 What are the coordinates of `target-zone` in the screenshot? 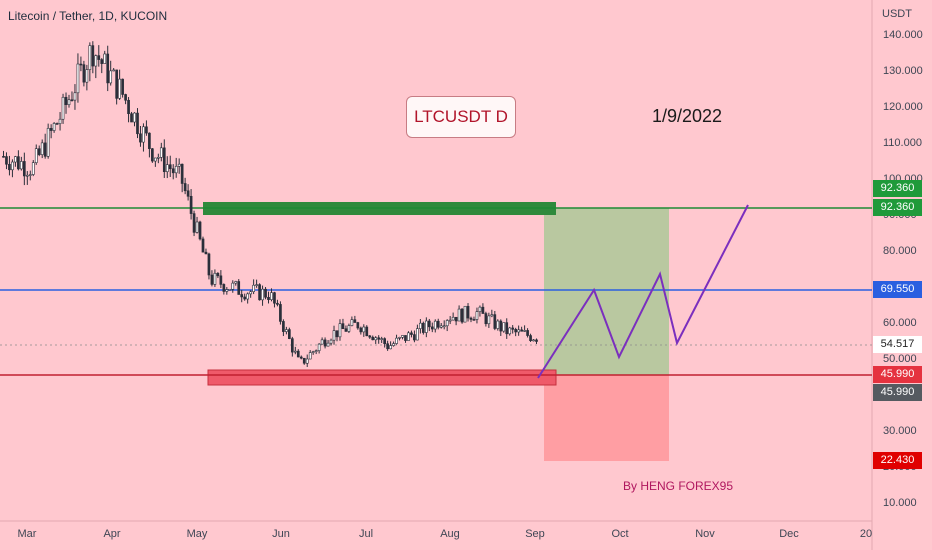 It's located at (606, 291).